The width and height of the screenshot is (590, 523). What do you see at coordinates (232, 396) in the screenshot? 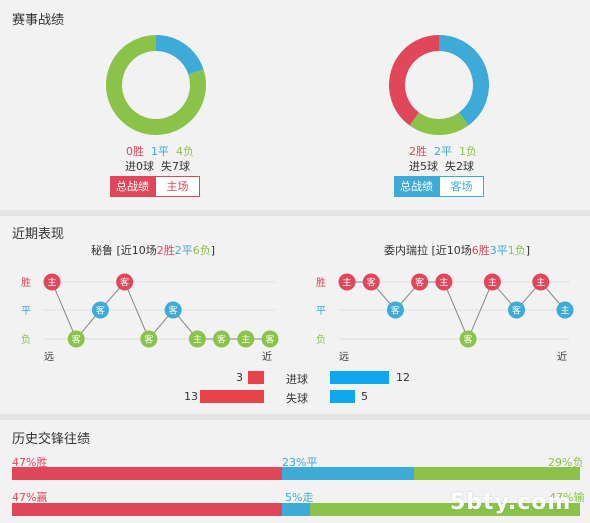
I see `left-conceded-bar` at bounding box center [232, 396].